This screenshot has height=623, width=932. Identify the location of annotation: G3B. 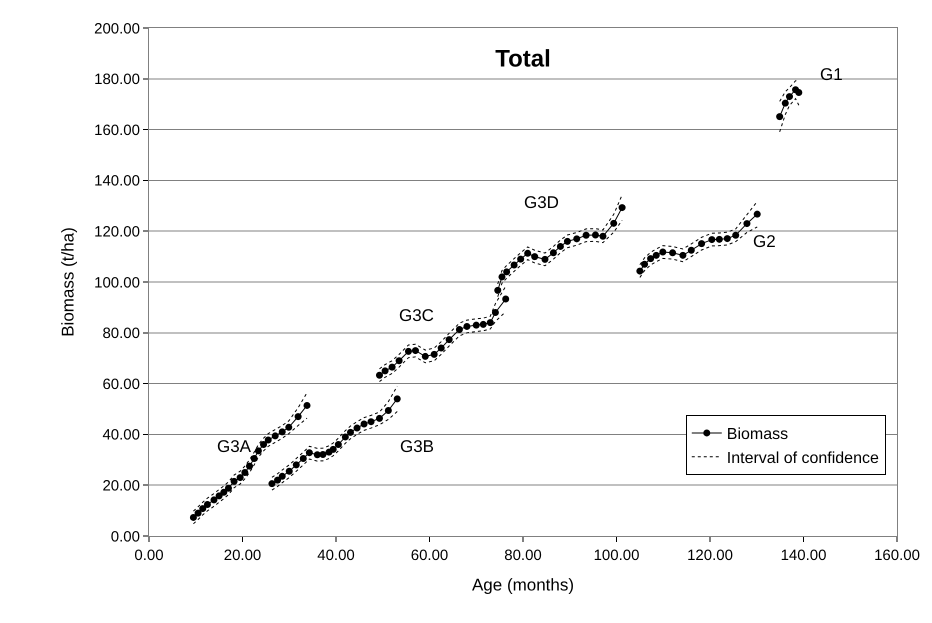
(417, 446).